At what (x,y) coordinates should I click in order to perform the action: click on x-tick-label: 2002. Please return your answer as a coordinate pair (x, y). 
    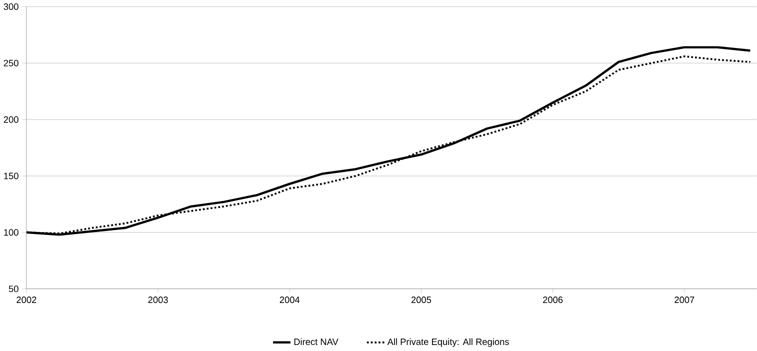
    Looking at the image, I should click on (26, 300).